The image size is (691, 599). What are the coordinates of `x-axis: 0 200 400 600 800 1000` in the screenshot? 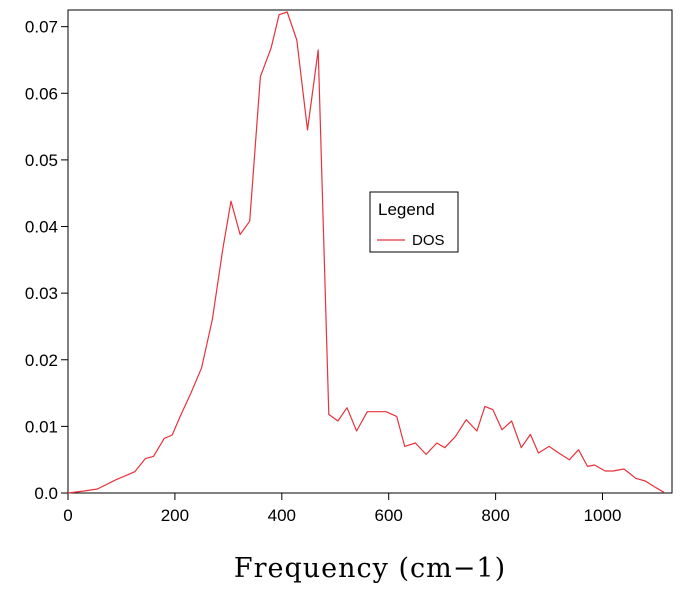 It's located at (342, 509).